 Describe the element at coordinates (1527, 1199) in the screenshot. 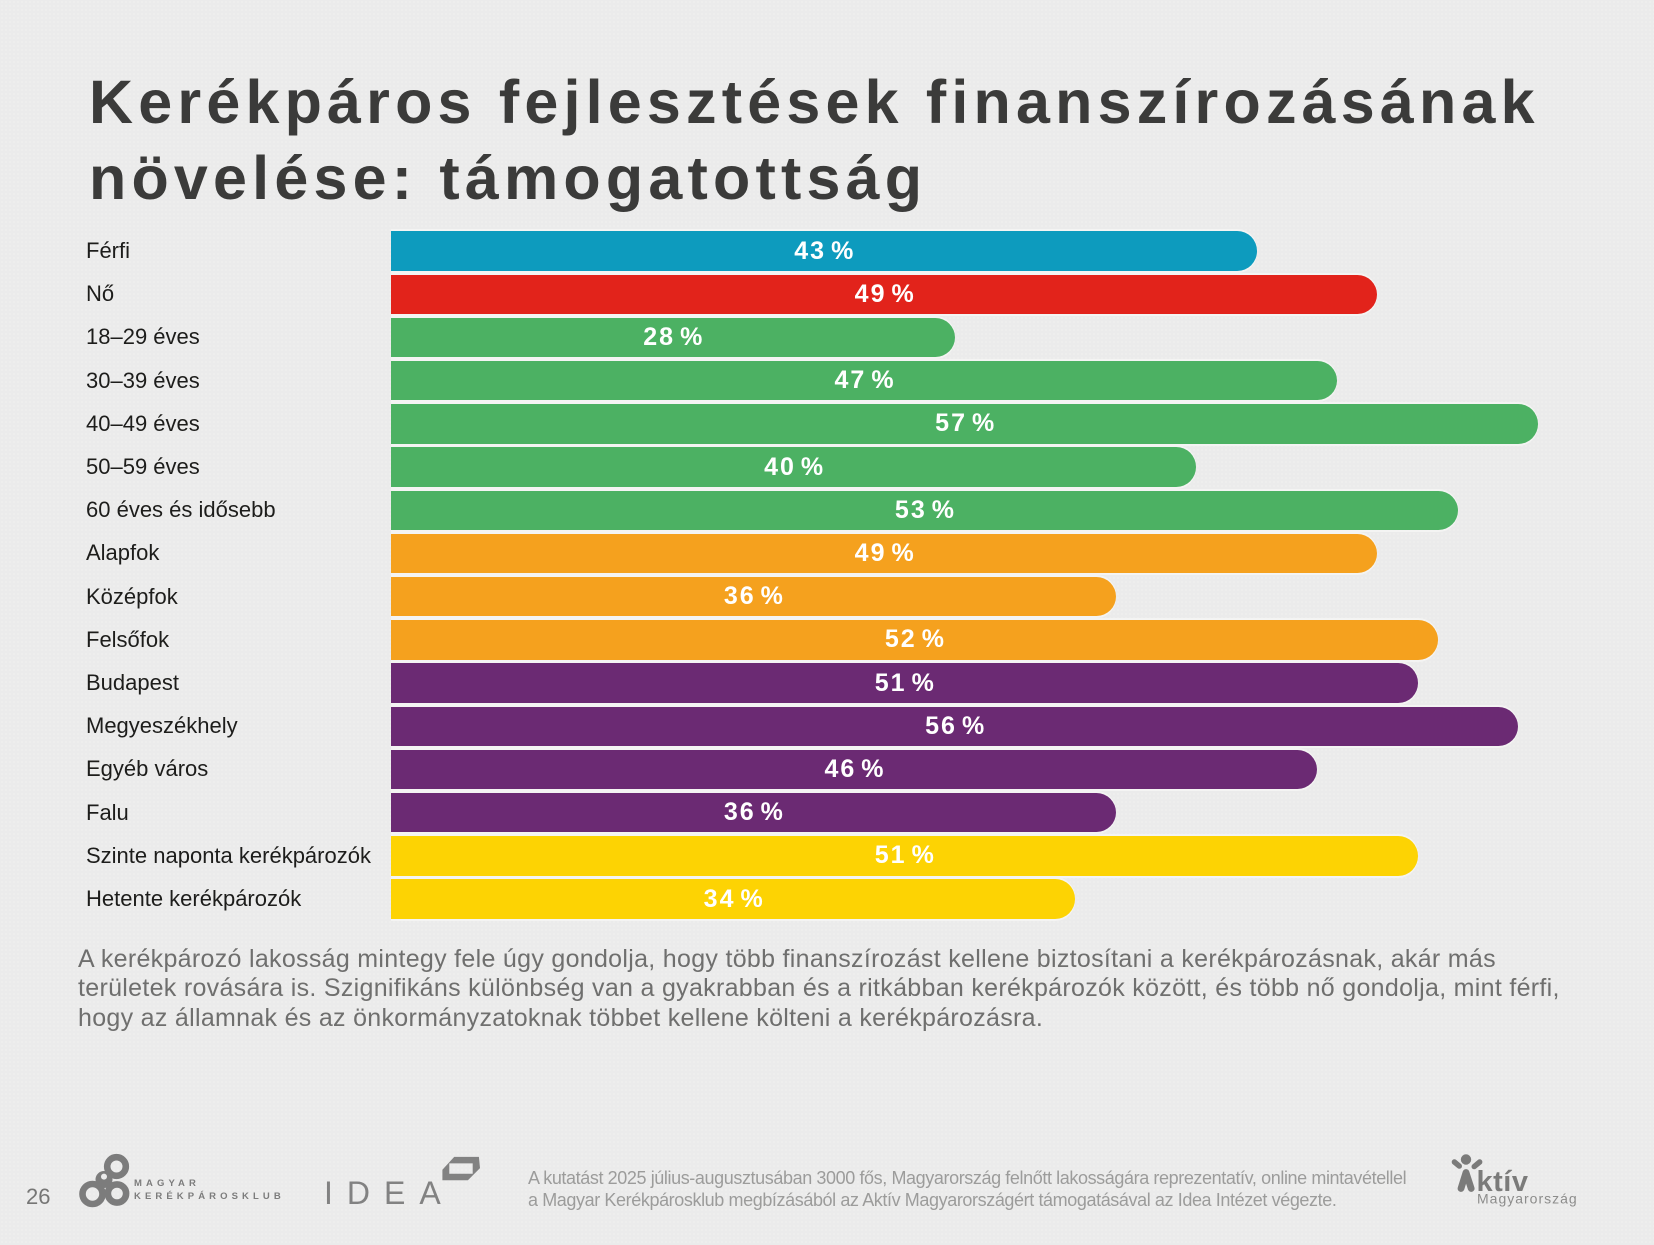

I see `svg-text: Magyarország` at that location.